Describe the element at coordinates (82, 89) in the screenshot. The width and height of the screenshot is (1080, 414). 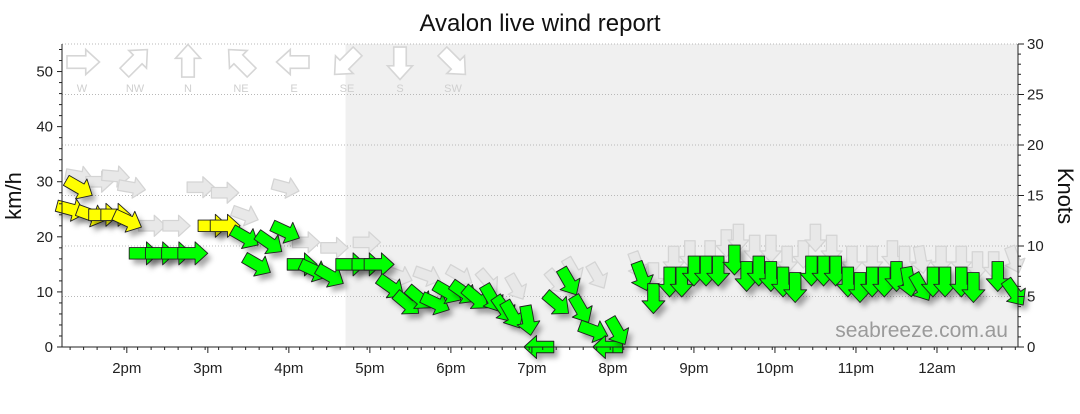
I see `compass-label: W` at that location.